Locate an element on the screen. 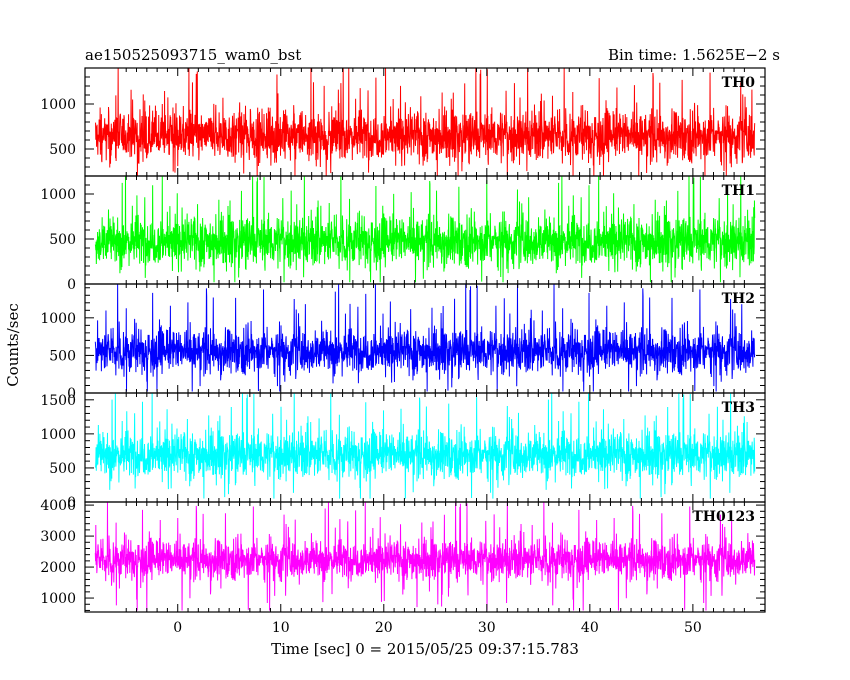 Image resolution: width=850 pixels, height=680 pixels. panel-th1: 0 500 1000 TH1 is located at coordinates (403, 234).